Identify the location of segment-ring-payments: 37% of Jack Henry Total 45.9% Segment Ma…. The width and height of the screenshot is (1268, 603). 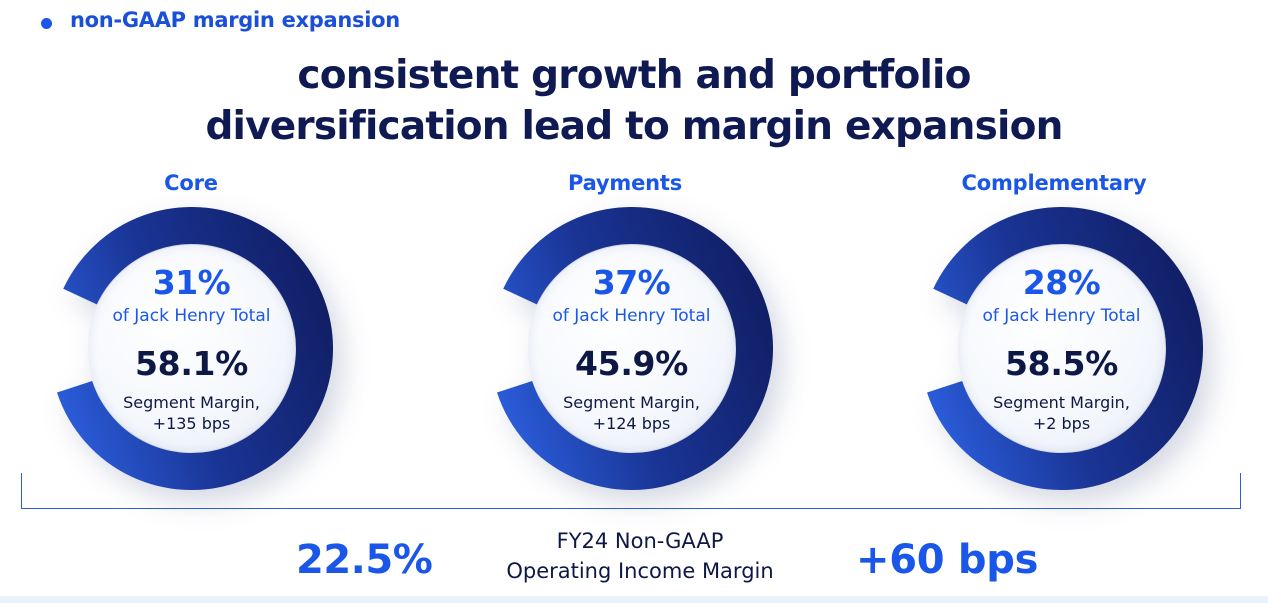
(631, 348).